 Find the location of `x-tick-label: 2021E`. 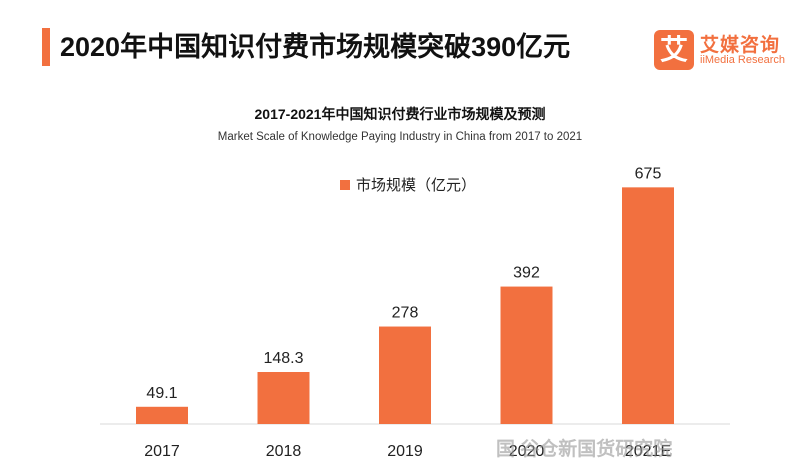

x-tick-label: 2021E is located at coordinates (648, 451).